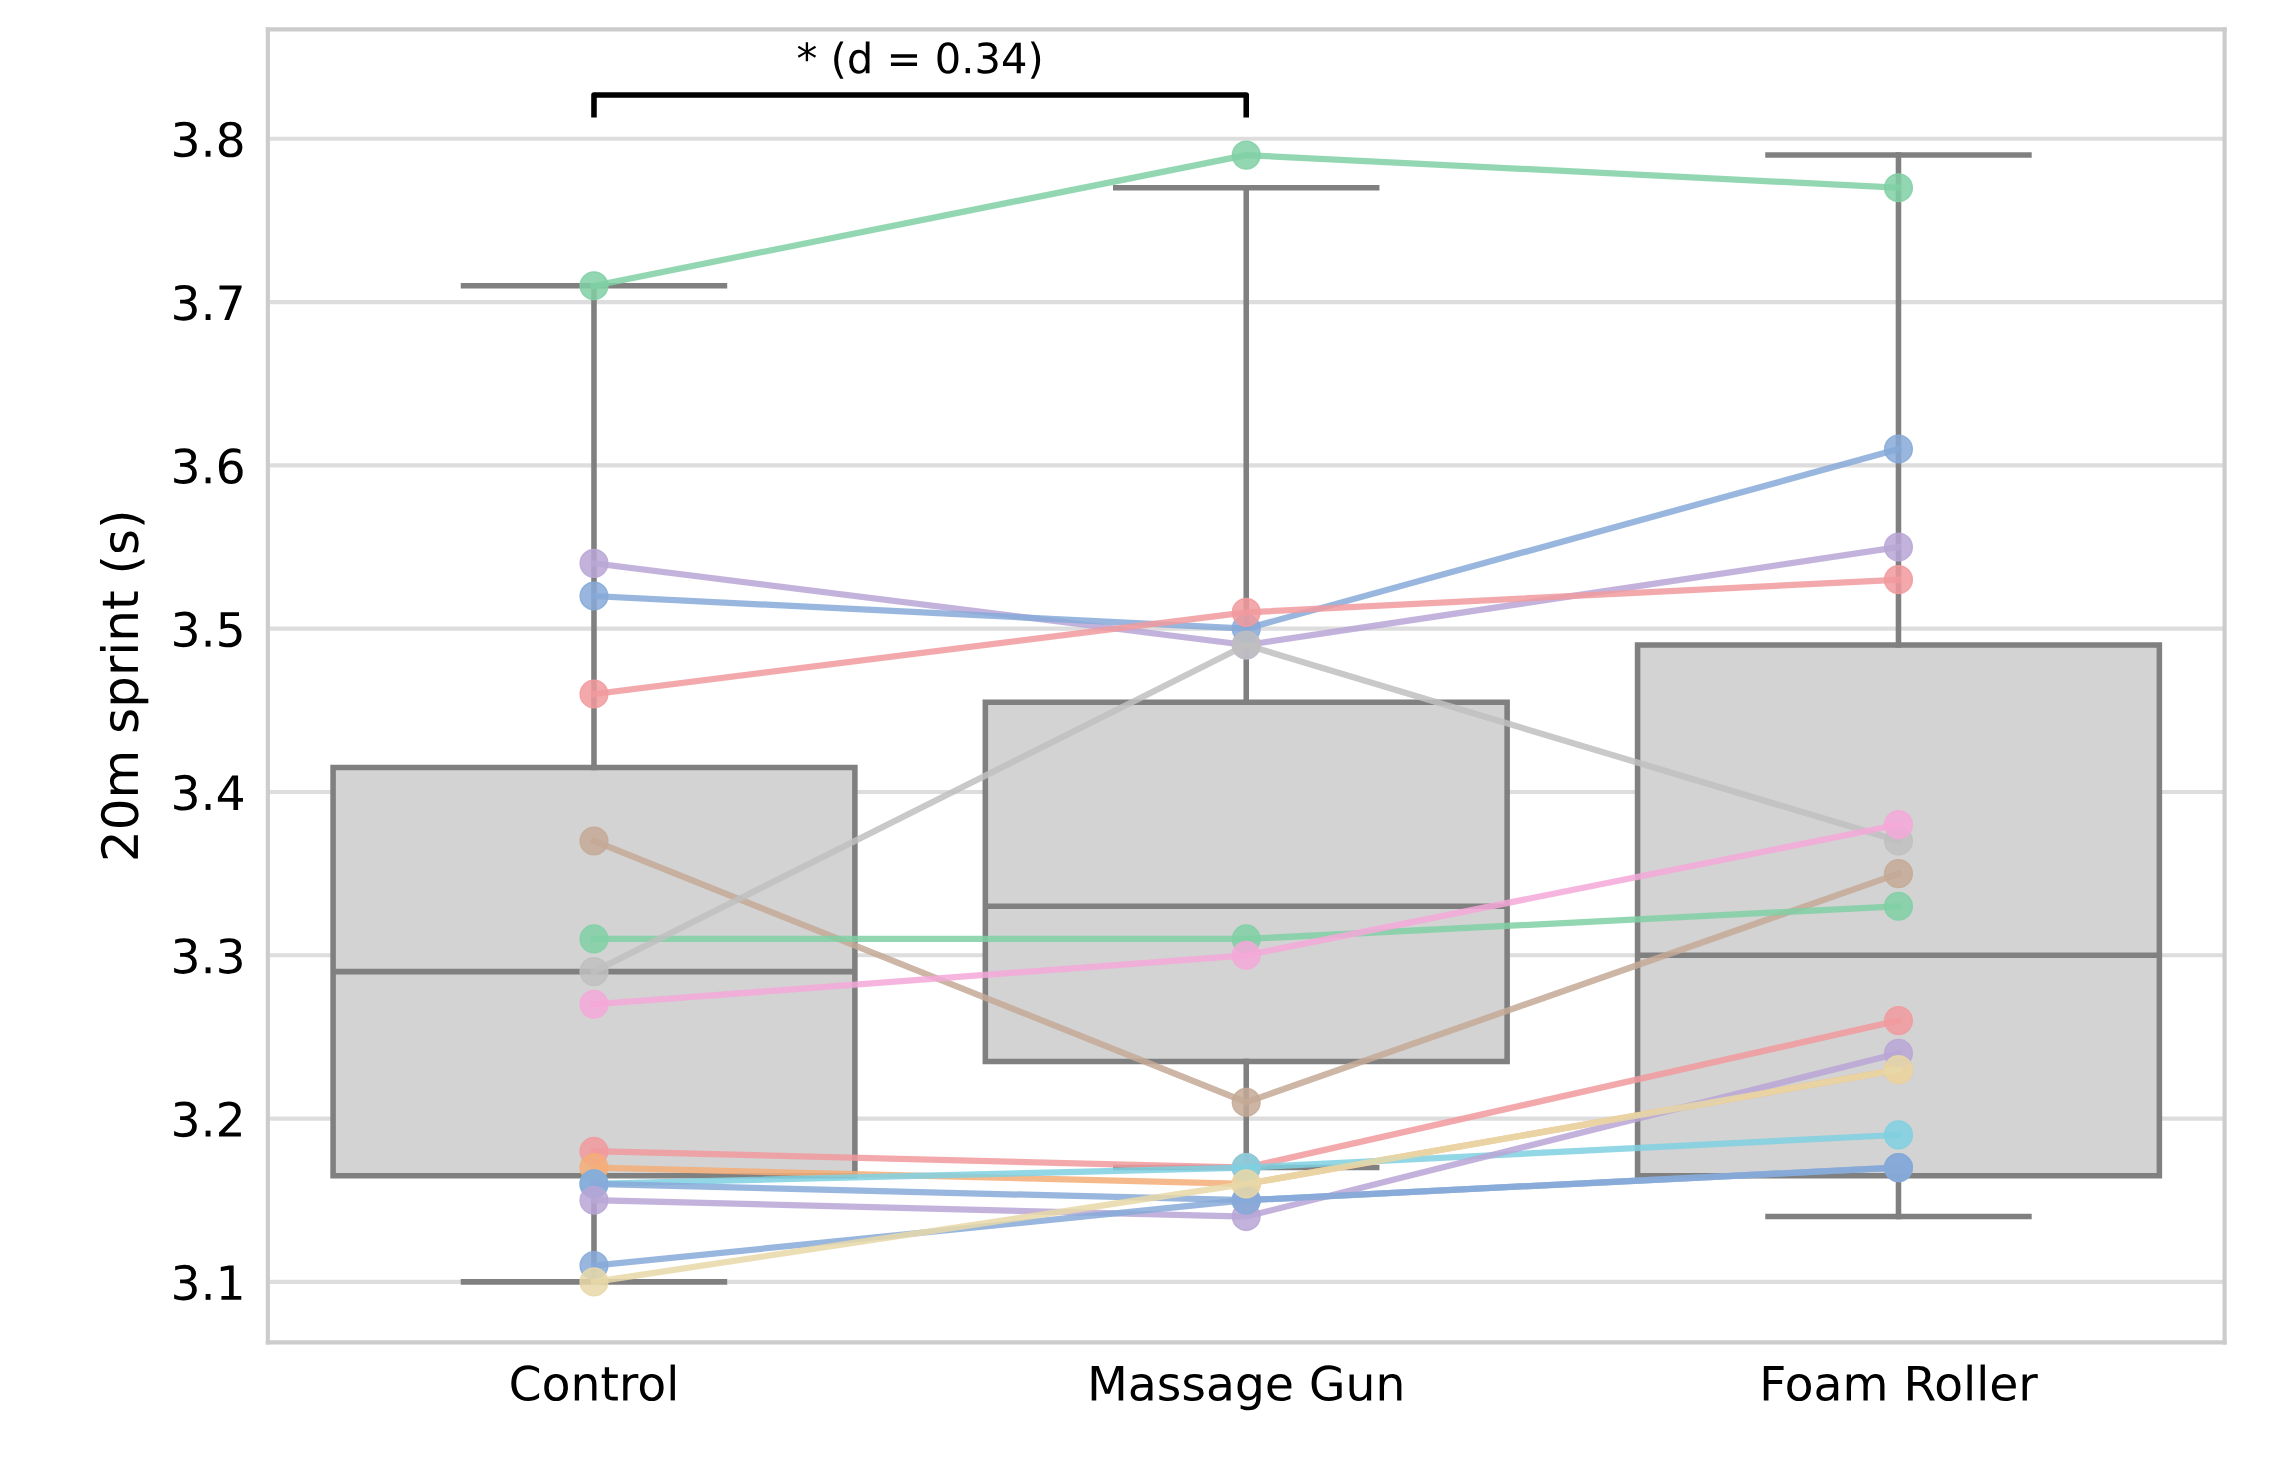  I want to click on y-axis-title: 20m sprint (s), so click(124, 686).